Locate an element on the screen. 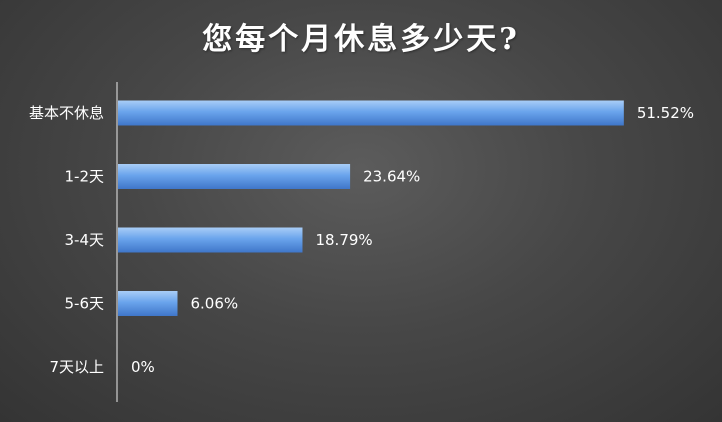 Image resolution: width=722 pixels, height=422 pixels. value-label: 0% is located at coordinates (143, 367).